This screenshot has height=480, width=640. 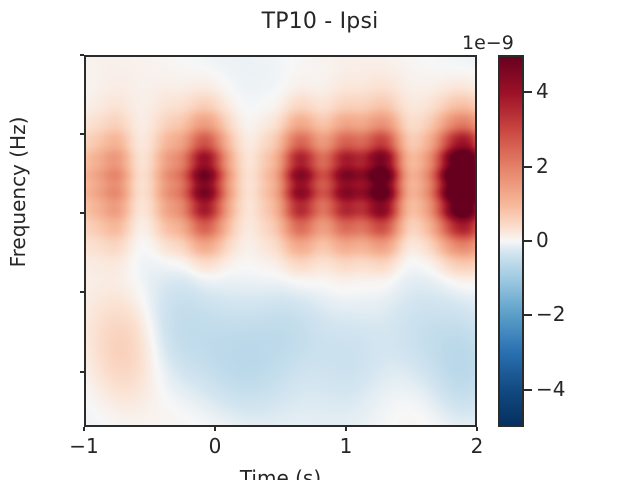 I want to click on x-tick-label-1: 1, so click(x=346, y=446).